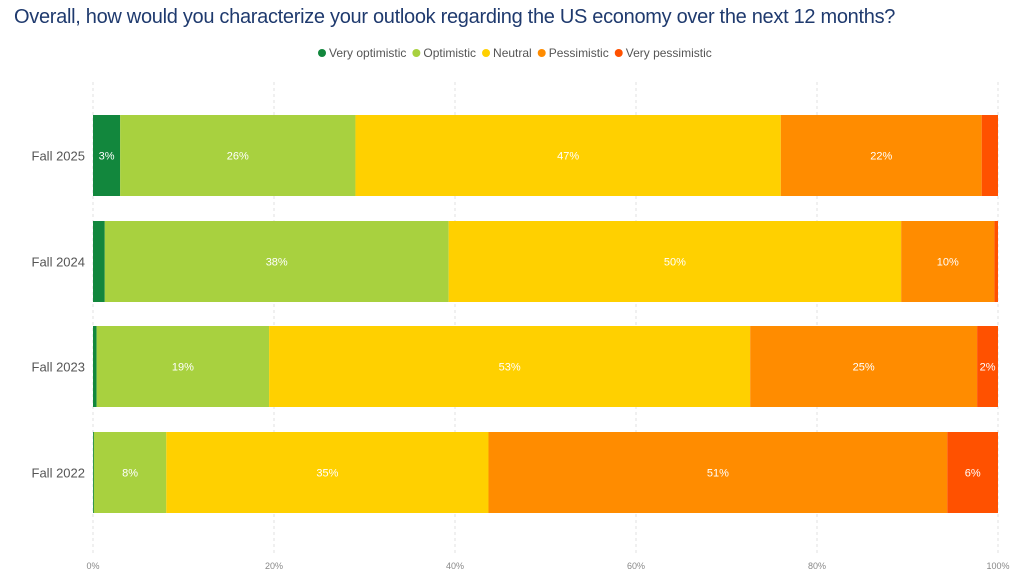 Image resolution: width=1024 pixels, height=585 pixels. I want to click on data-label: 22%, so click(881, 157).